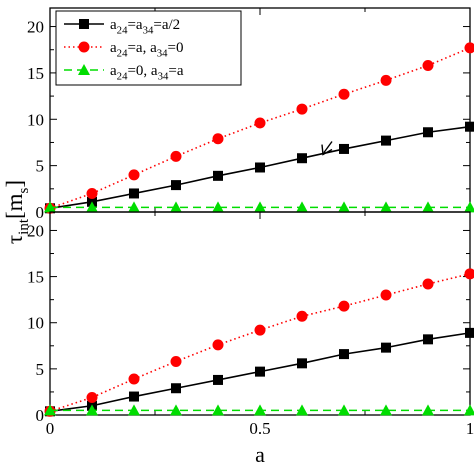 Image resolution: width=474 pixels, height=475 pixels. Describe the element at coordinates (259, 428) in the screenshot. I see `x-tick-label: 0.5` at that location.